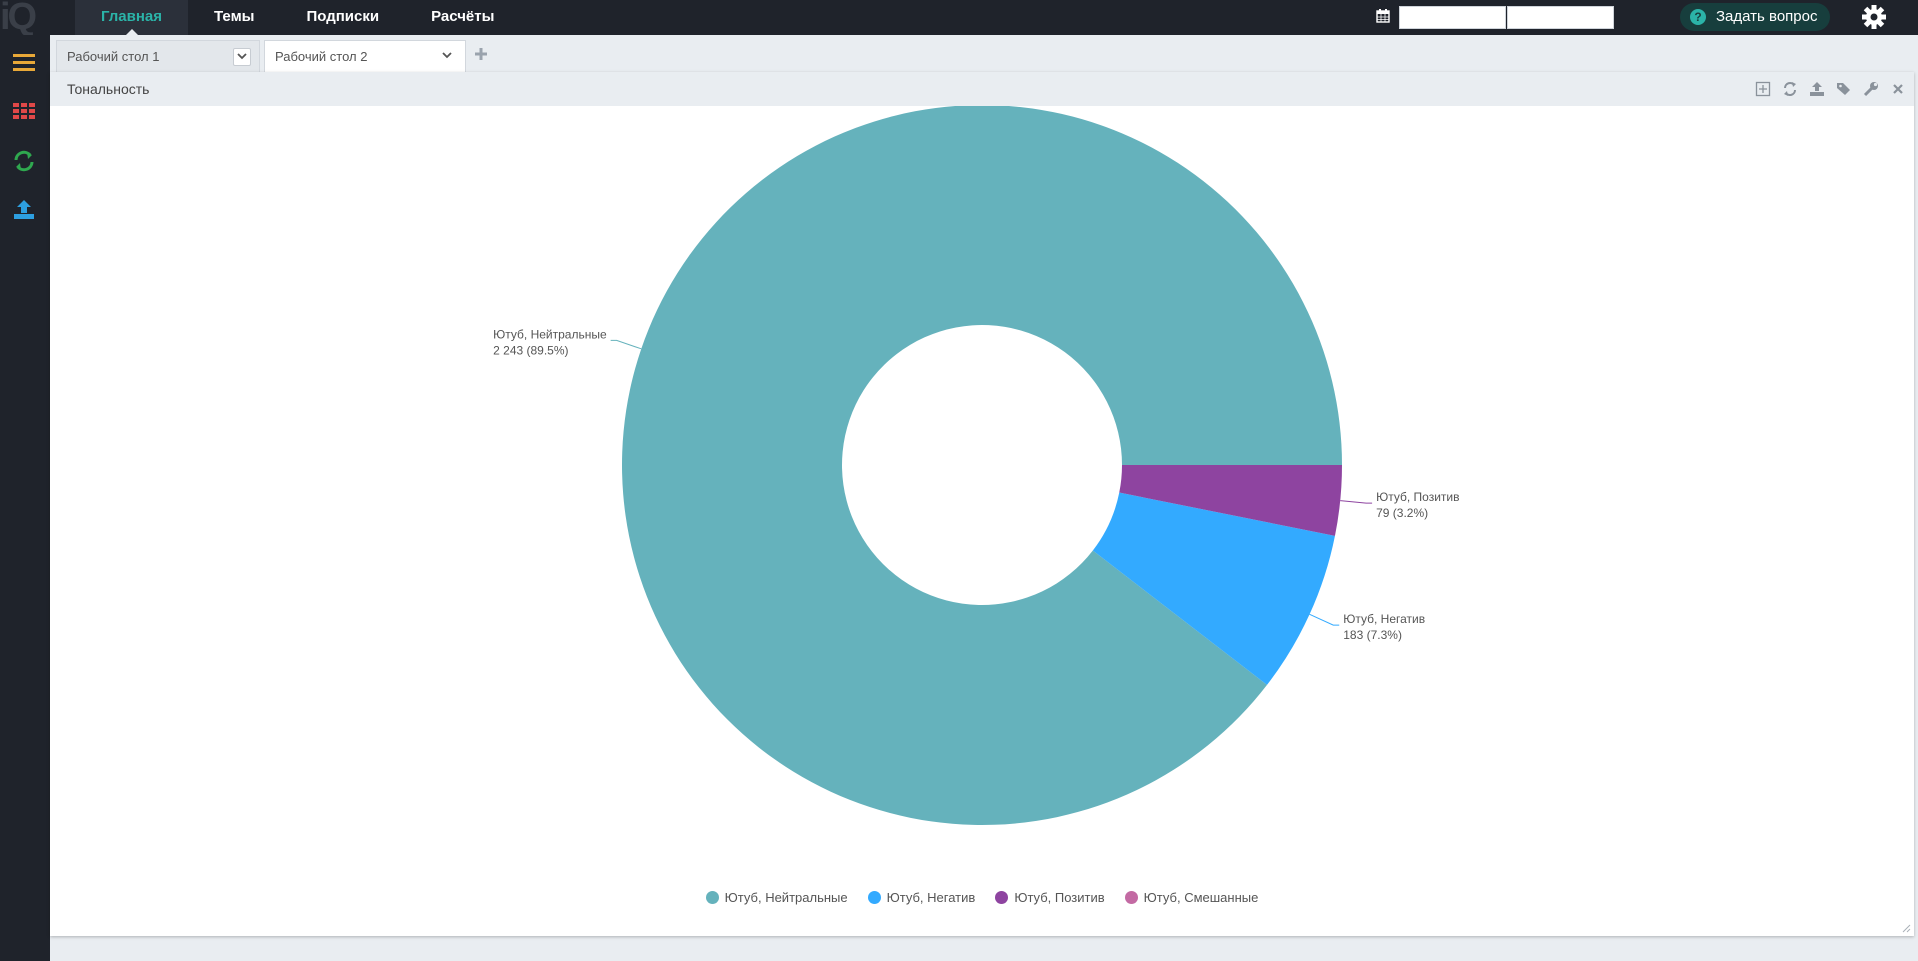 The width and height of the screenshot is (1918, 961). I want to click on legend-label: Ютуб, Нейтральные, so click(786, 897).